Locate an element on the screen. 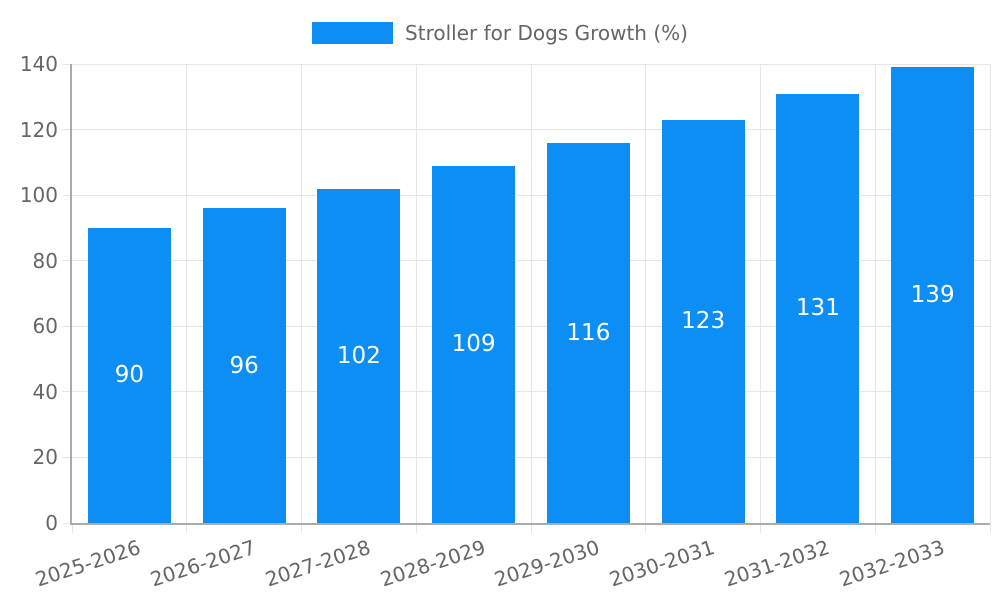 This screenshot has height=600, width=1000. bar: 116 is located at coordinates (588, 332).